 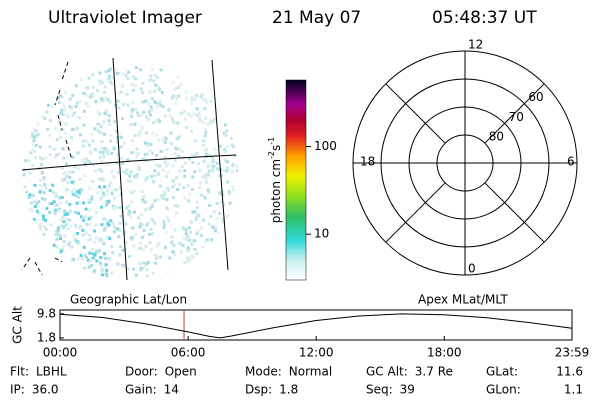 I want to click on colorbar-tick-label: 10, so click(x=321, y=234).